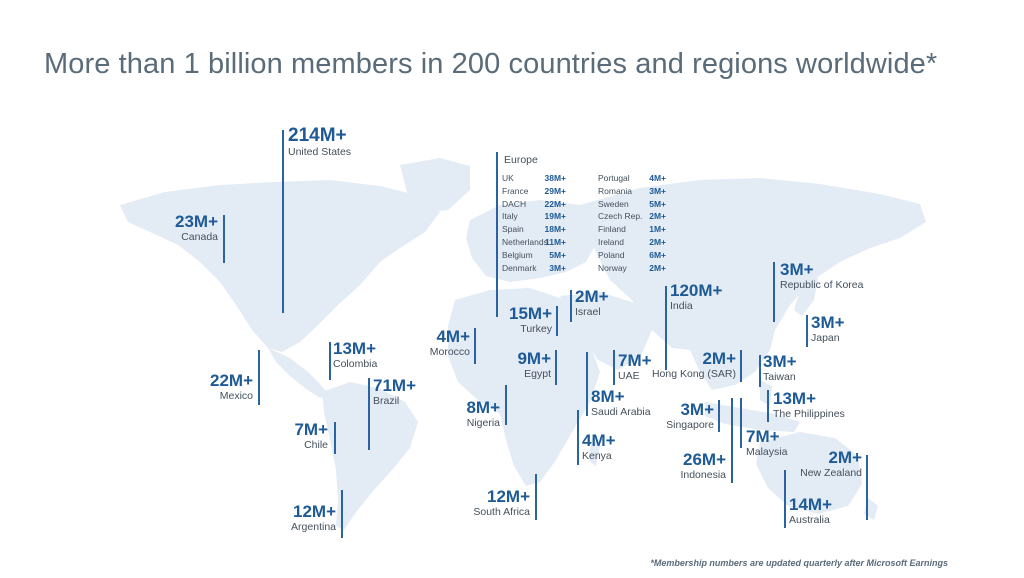 The width and height of the screenshot is (1024, 578). What do you see at coordinates (614, 178) in the screenshot?
I see `europe-country-name: Portugal` at bounding box center [614, 178].